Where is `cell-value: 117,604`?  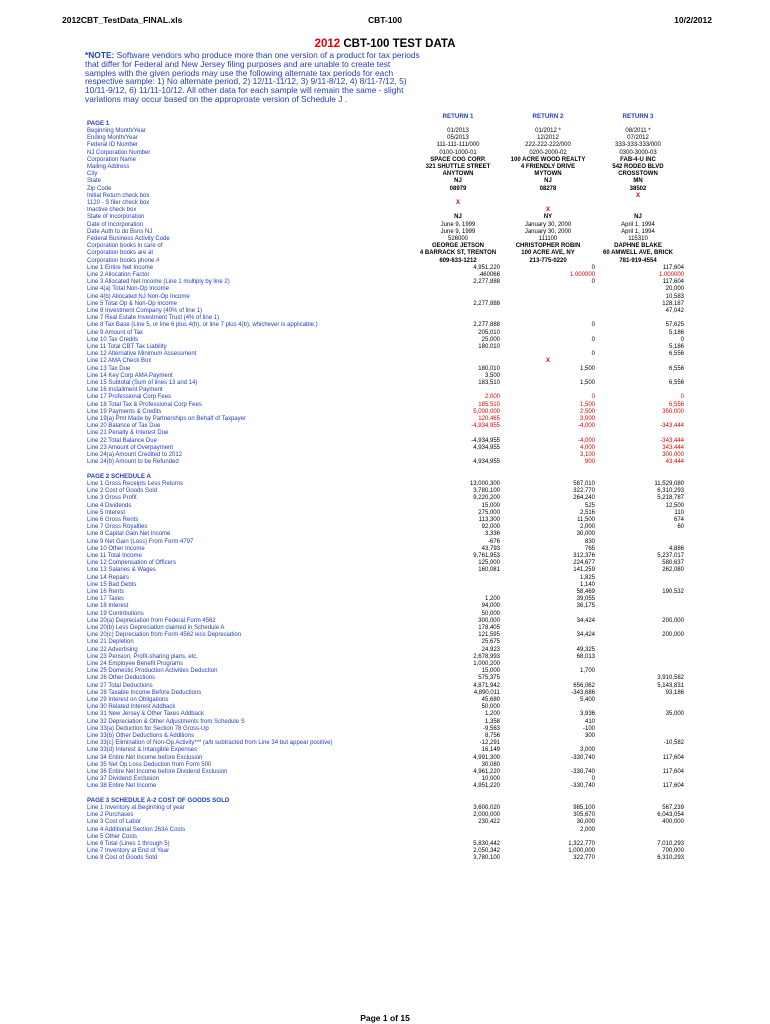 cell-value: 117,604 is located at coordinates (673, 772).